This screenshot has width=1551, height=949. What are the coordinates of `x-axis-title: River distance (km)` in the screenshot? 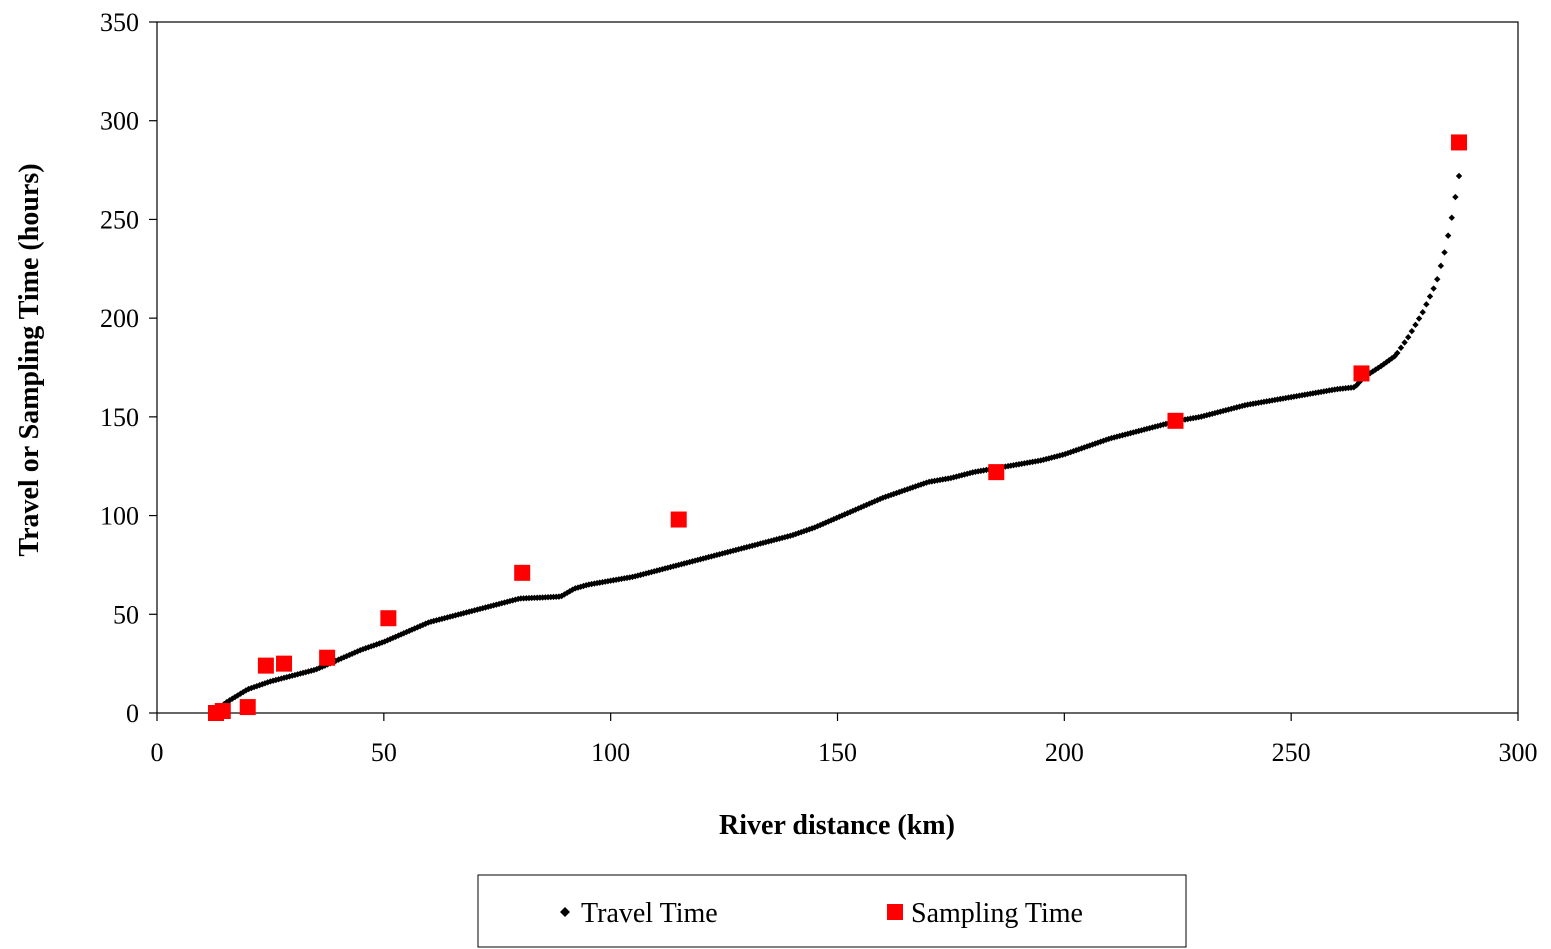 It's located at (837, 825).